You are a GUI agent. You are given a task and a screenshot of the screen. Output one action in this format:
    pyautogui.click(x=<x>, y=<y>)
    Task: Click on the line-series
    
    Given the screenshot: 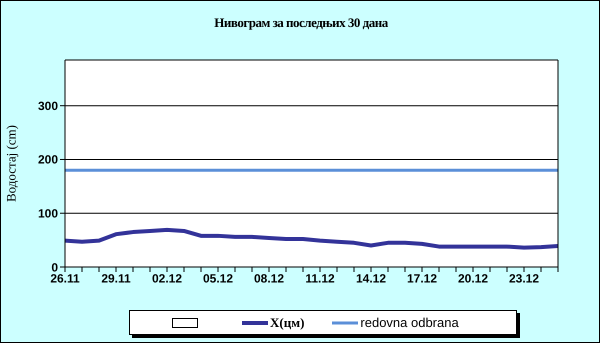 What is the action you would take?
    pyautogui.click(x=311, y=239)
    